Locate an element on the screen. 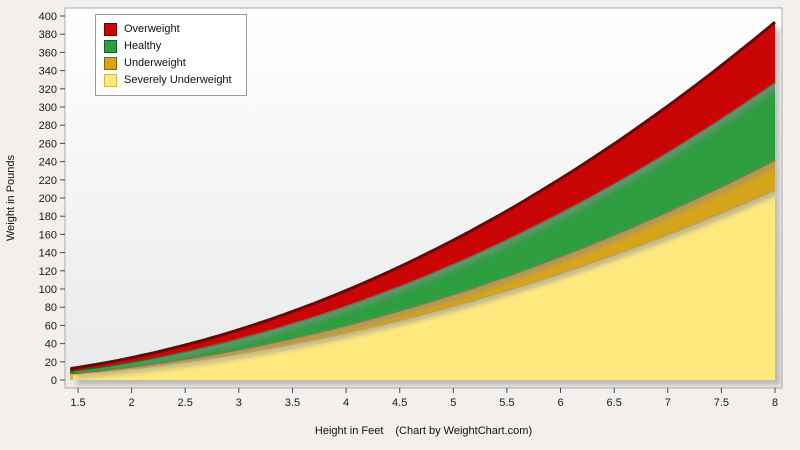 The height and width of the screenshot is (450, 800). legend-item-overweight: Overweight is located at coordinates (168, 29).